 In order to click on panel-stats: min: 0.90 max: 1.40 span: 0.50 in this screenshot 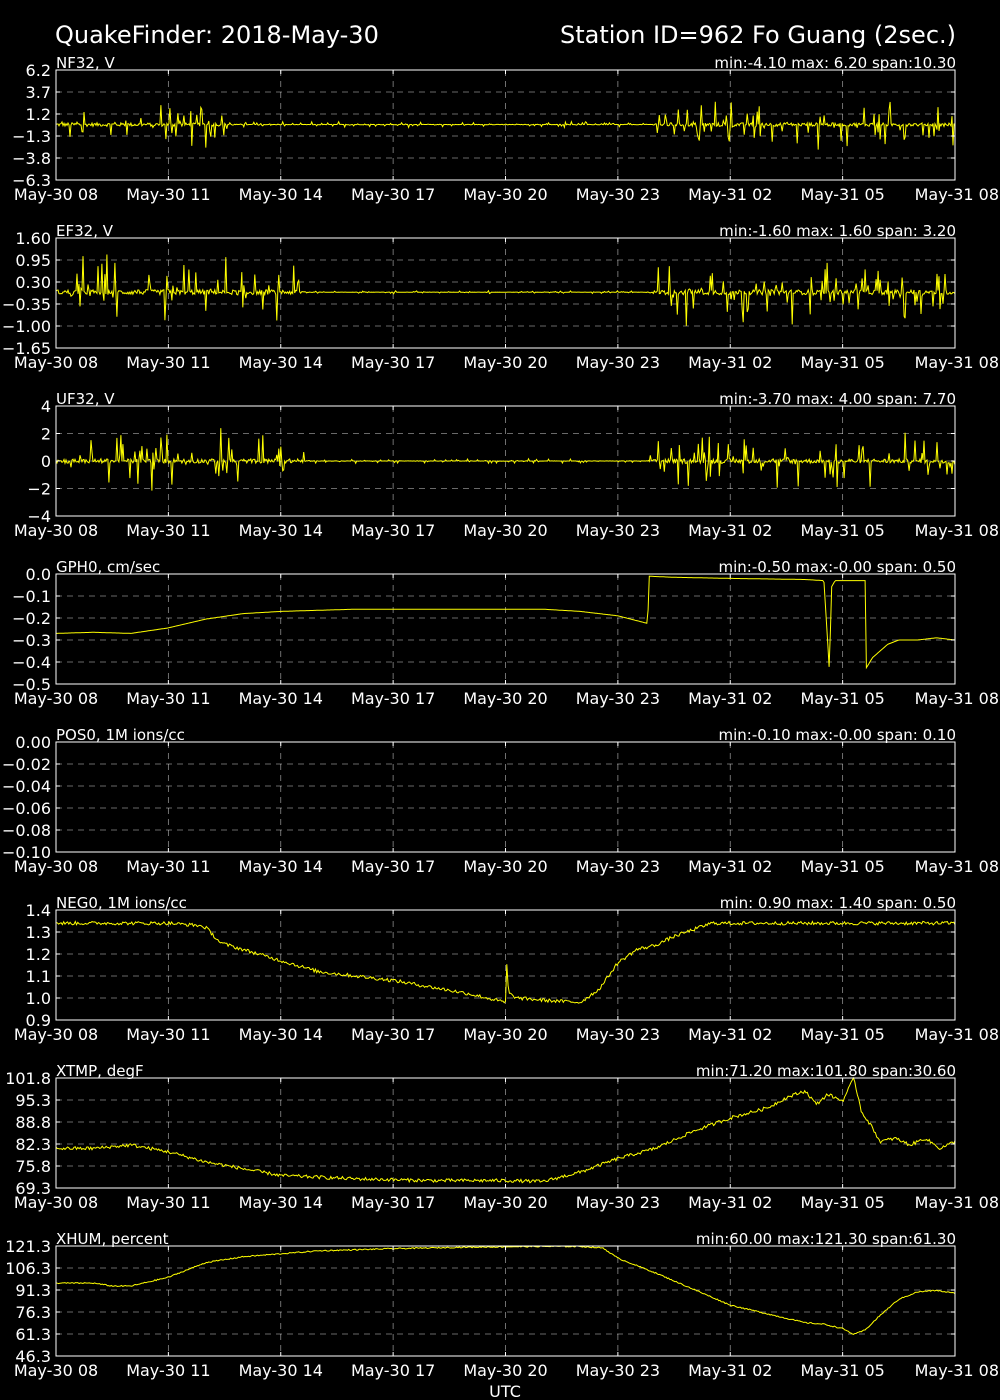, I will do `click(838, 903)`.